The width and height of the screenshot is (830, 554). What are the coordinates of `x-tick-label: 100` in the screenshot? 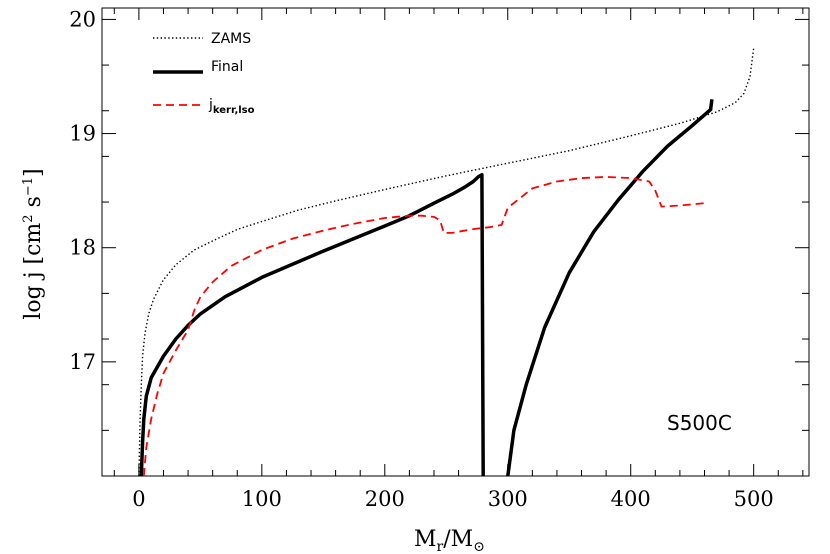 It's located at (262, 499).